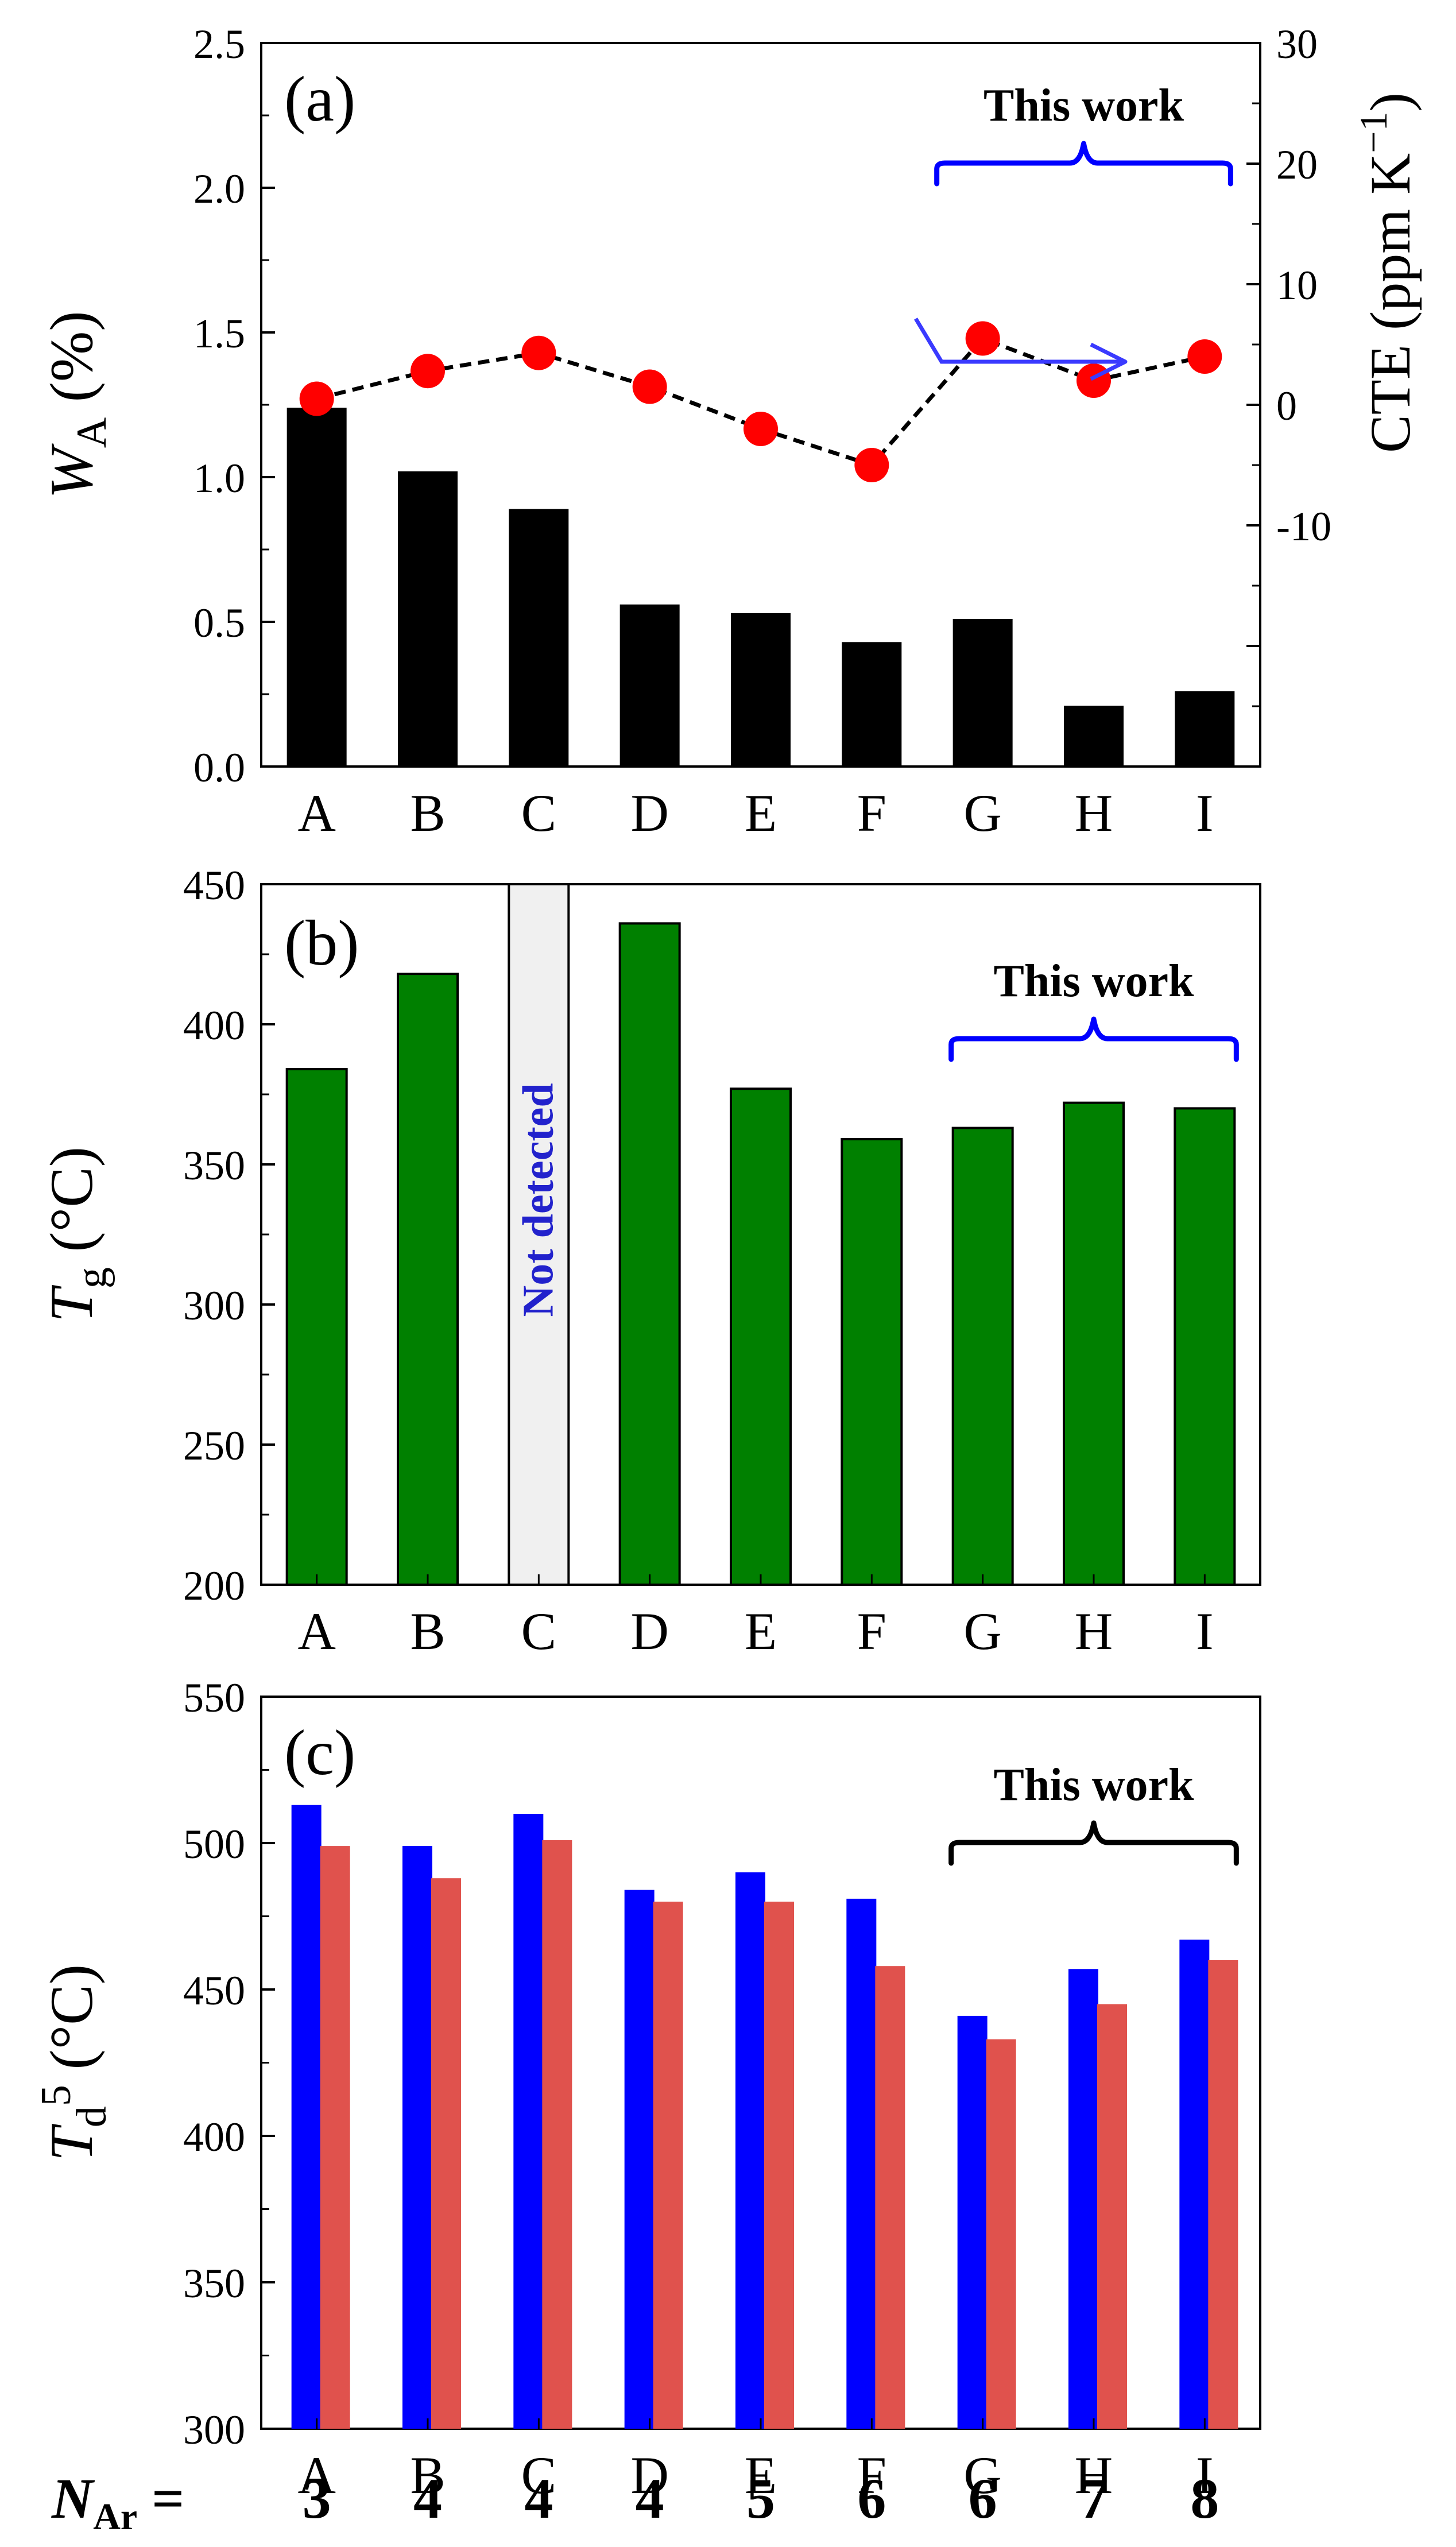 The width and height of the screenshot is (1456, 2547). I want to click on nar-label: NAr =, so click(117, 2502).